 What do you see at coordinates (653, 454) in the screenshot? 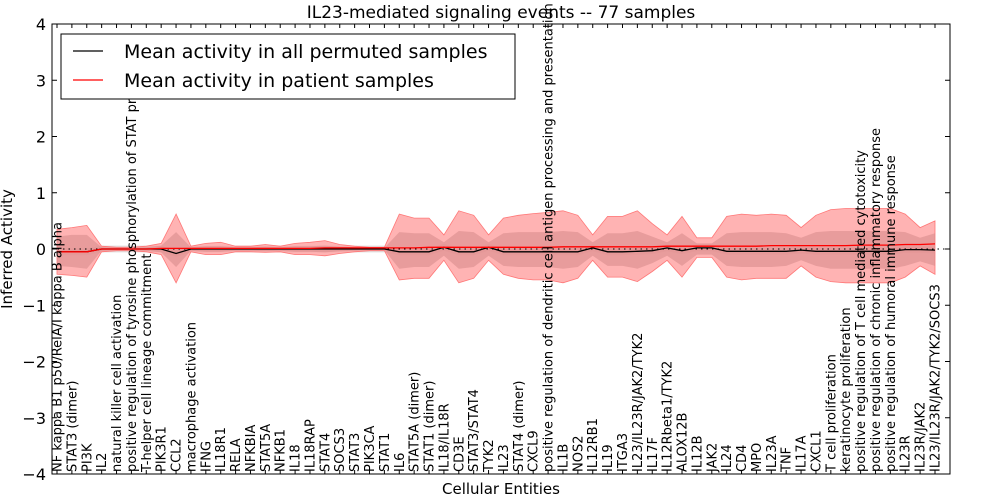
I see `x-tick-label: IL17F` at bounding box center [653, 454].